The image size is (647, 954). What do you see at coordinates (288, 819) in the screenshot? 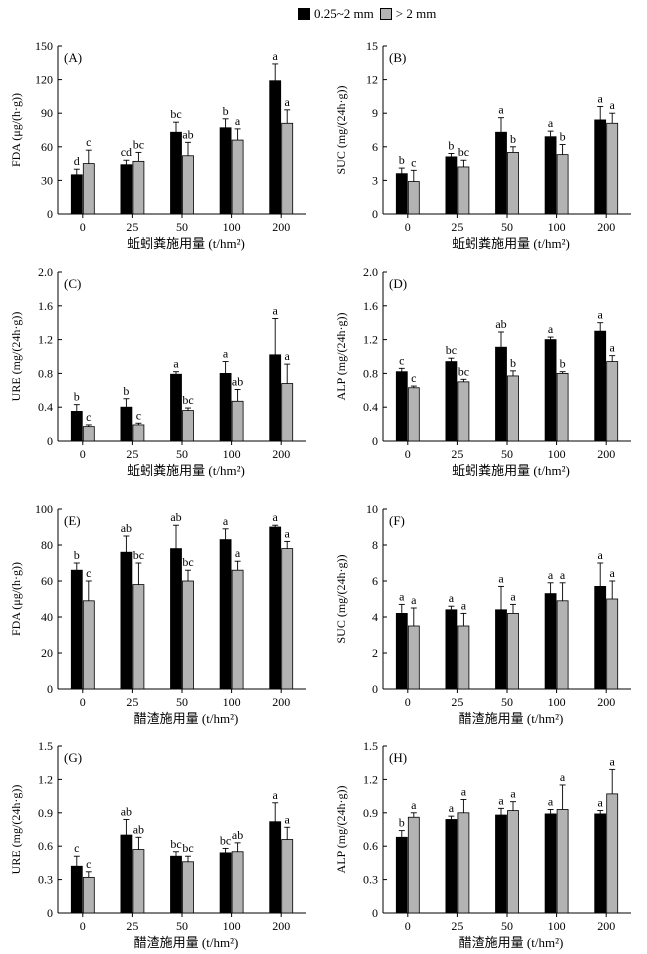
I see `panel-6-sig-letter: a` at bounding box center [288, 819].